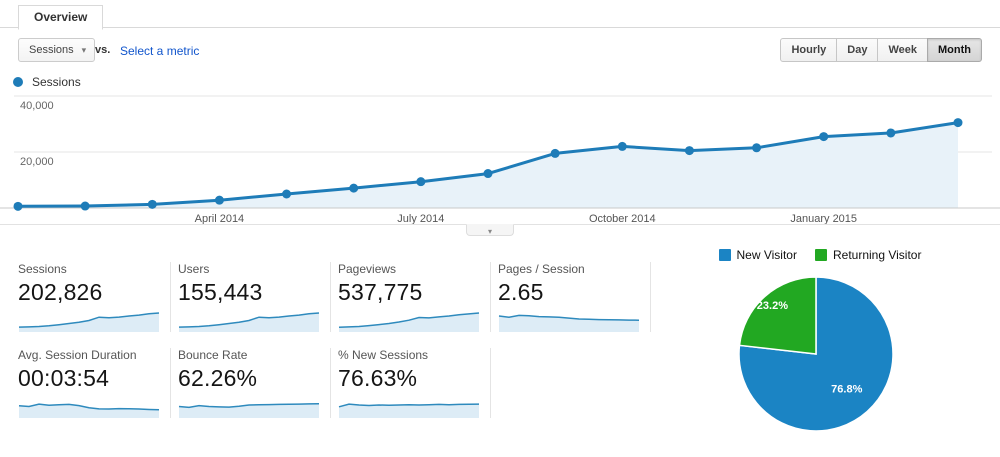  What do you see at coordinates (766, 255) in the screenshot?
I see `legend-label: New Visitor` at bounding box center [766, 255].